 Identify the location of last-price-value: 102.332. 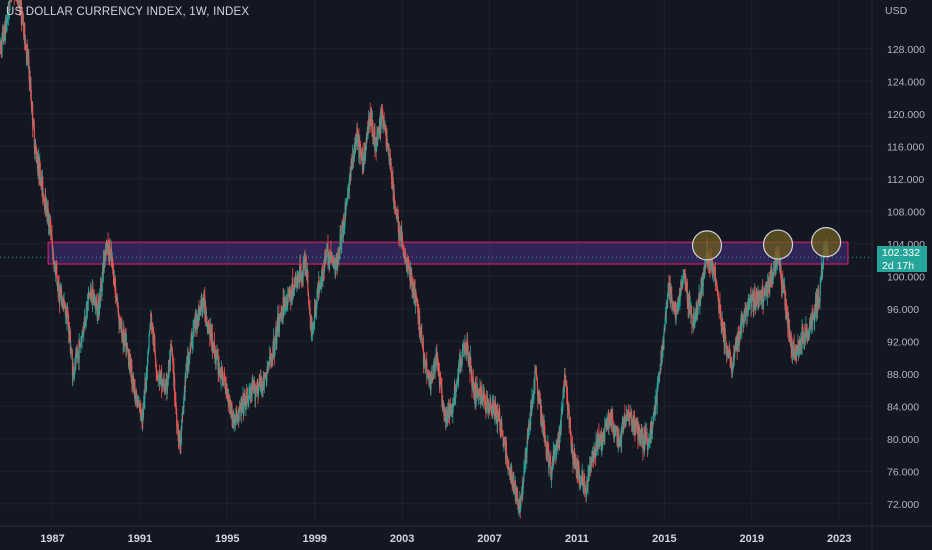
(901, 253).